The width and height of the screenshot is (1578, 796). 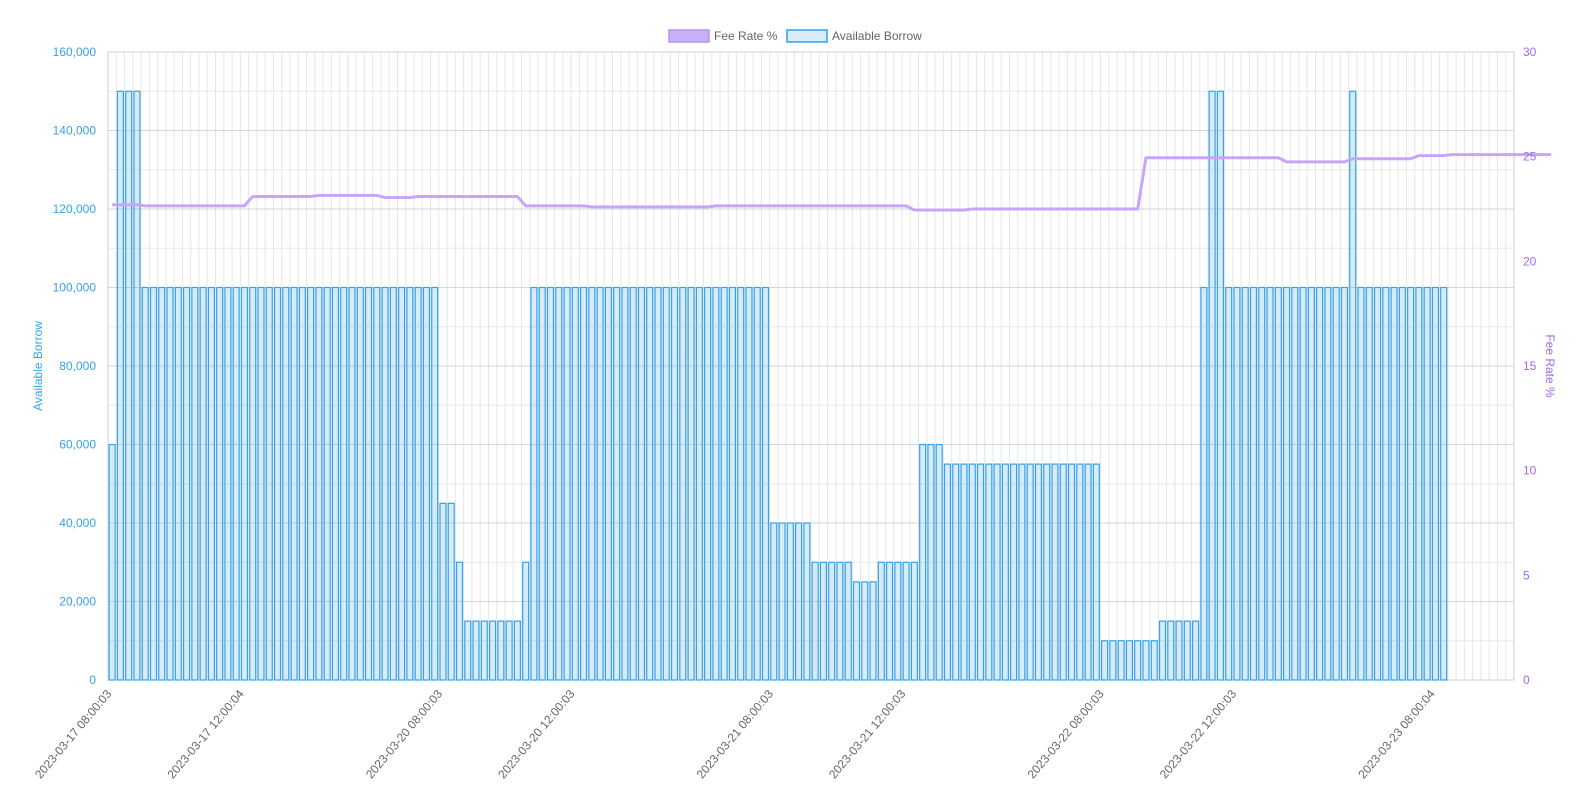 What do you see at coordinates (867, 734) in the screenshot?
I see `x-axis-tick-label: 2023-03-21 12:00:03` at bounding box center [867, 734].